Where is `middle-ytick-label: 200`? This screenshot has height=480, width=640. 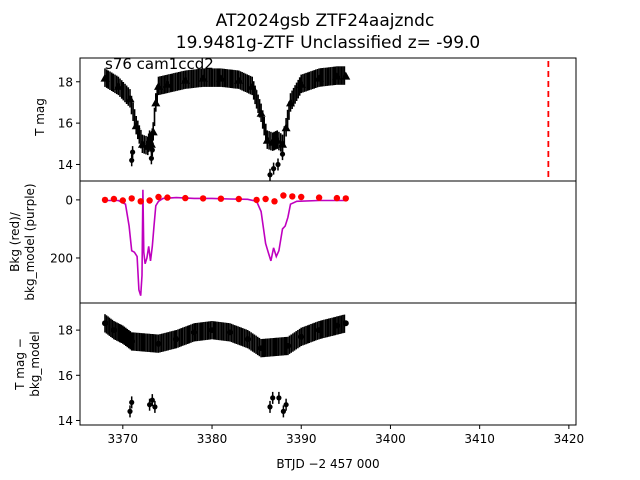
middle-ytick-label: 200 is located at coordinates (61, 258).